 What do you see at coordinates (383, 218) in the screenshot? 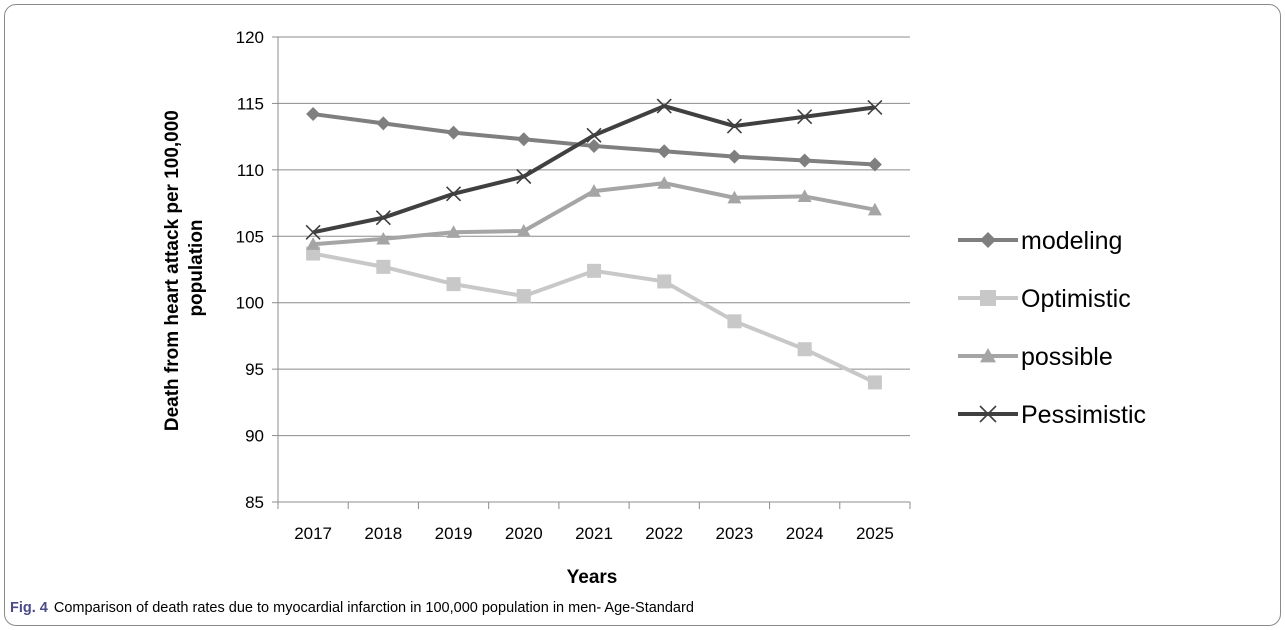
I see `data-point-pessimistic-2018` at bounding box center [383, 218].